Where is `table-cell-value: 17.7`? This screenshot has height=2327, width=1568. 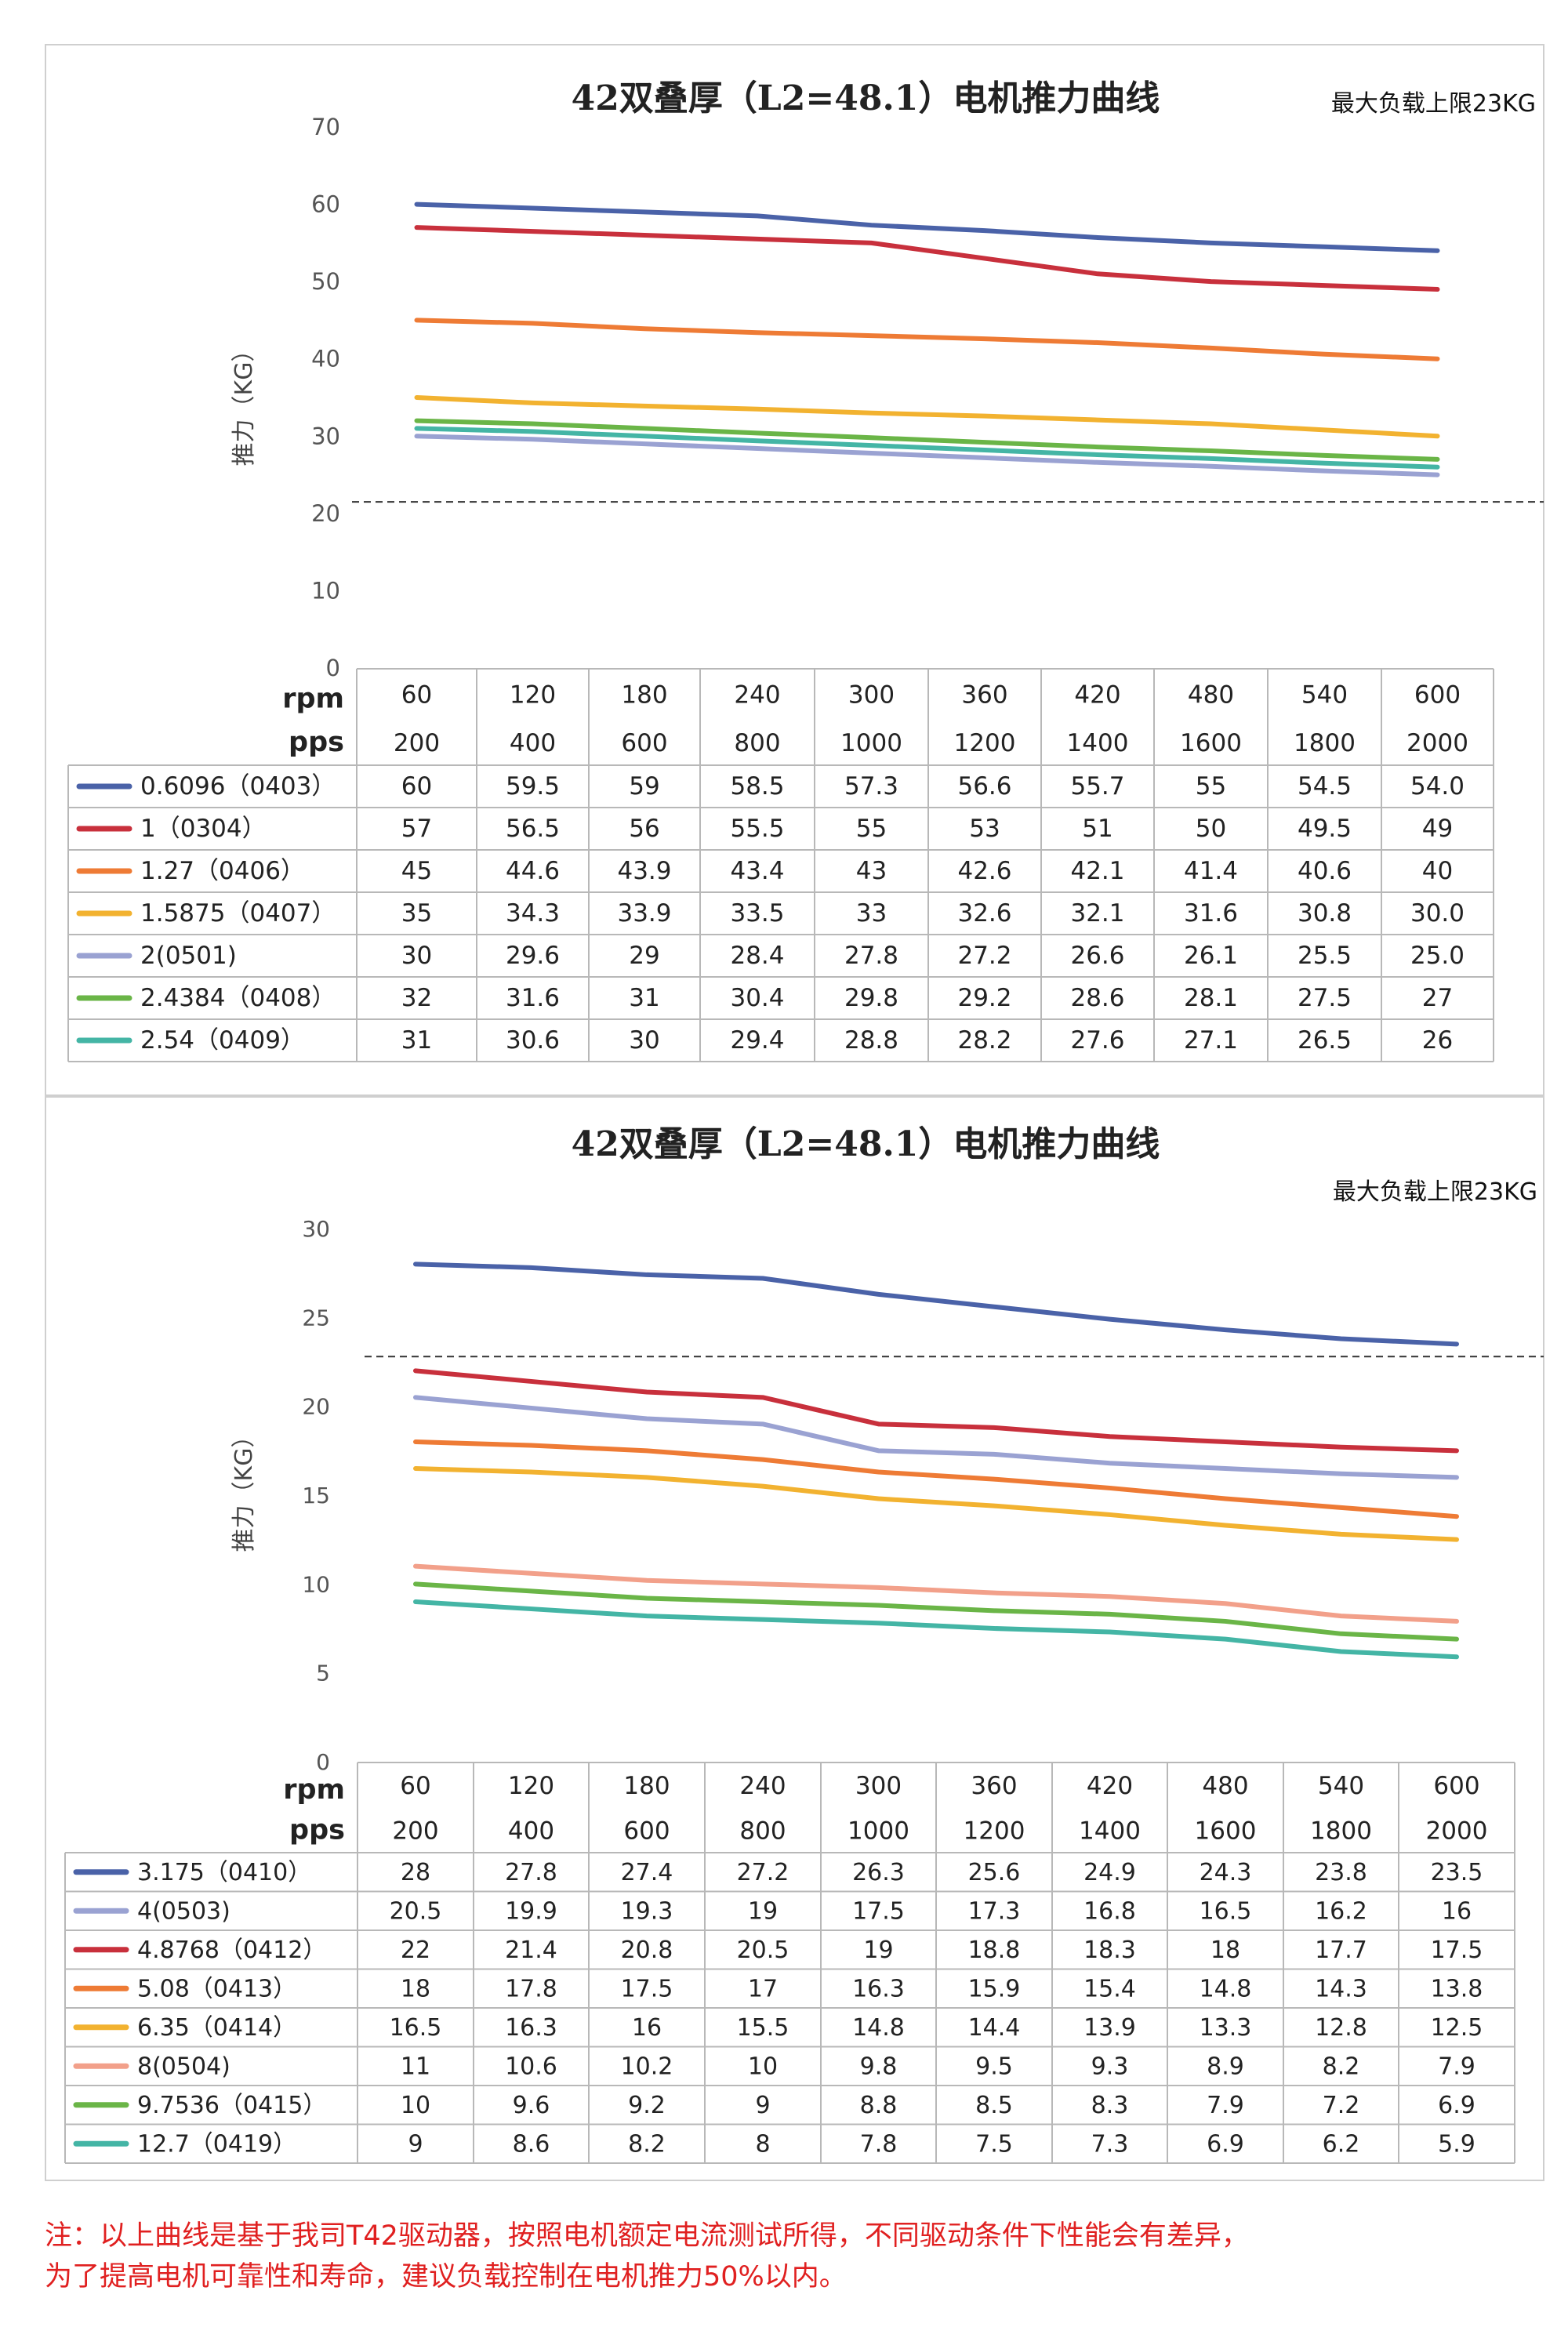 table-cell-value: 17.7 is located at coordinates (1341, 1950).